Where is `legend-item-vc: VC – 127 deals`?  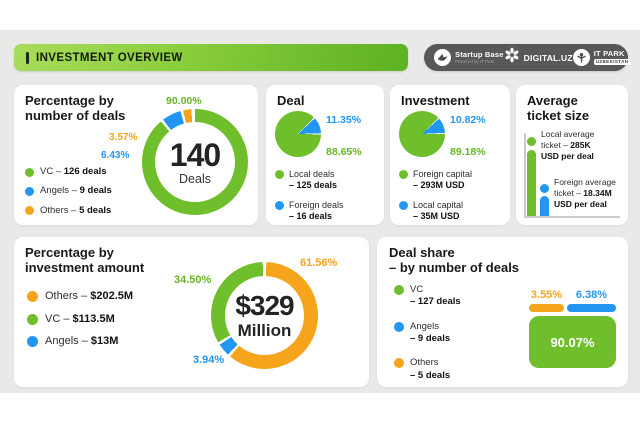 legend-item-vc: VC – 127 deals is located at coordinates (427, 296).